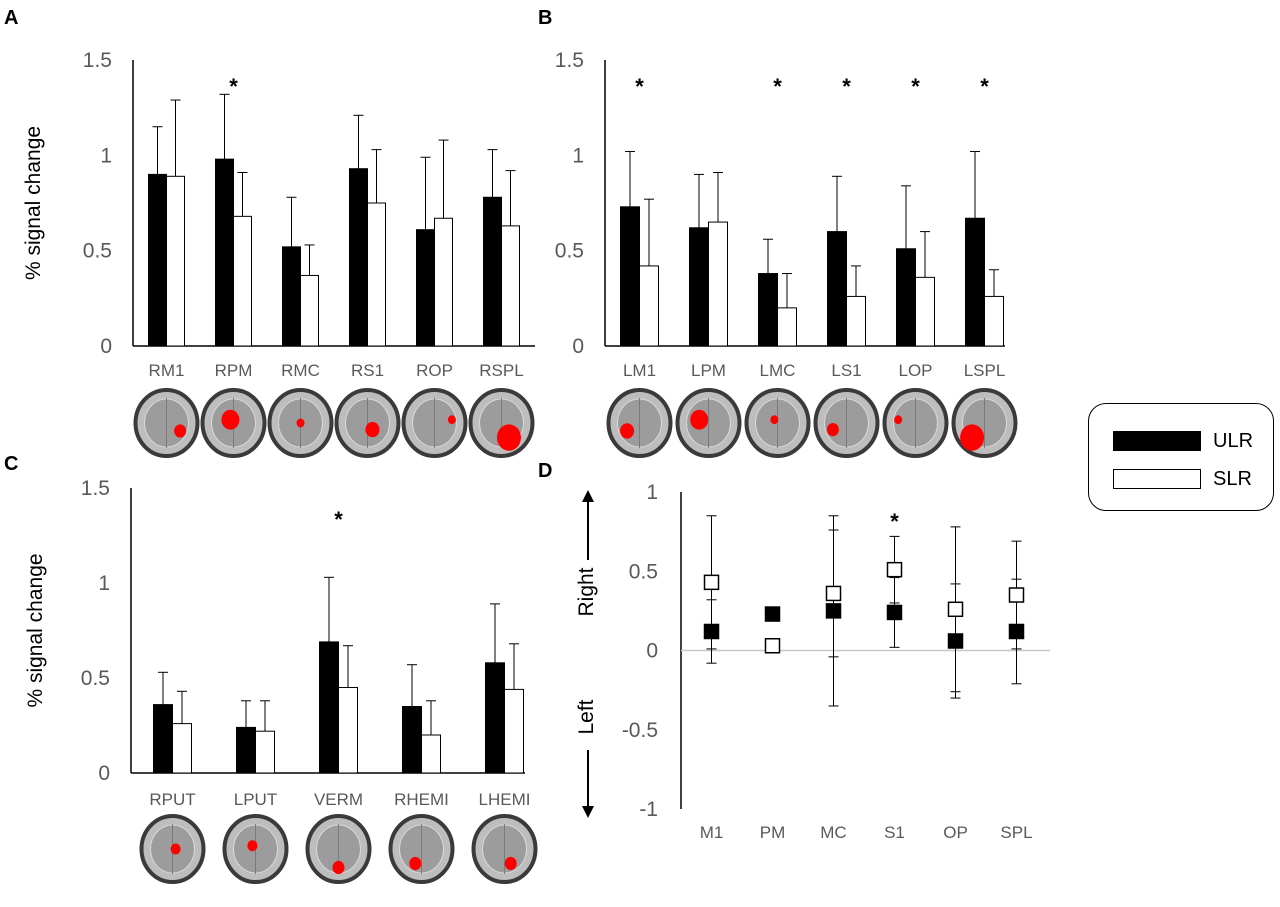  What do you see at coordinates (856, 321) in the screenshot?
I see `bar-slr-ls1` at bounding box center [856, 321].